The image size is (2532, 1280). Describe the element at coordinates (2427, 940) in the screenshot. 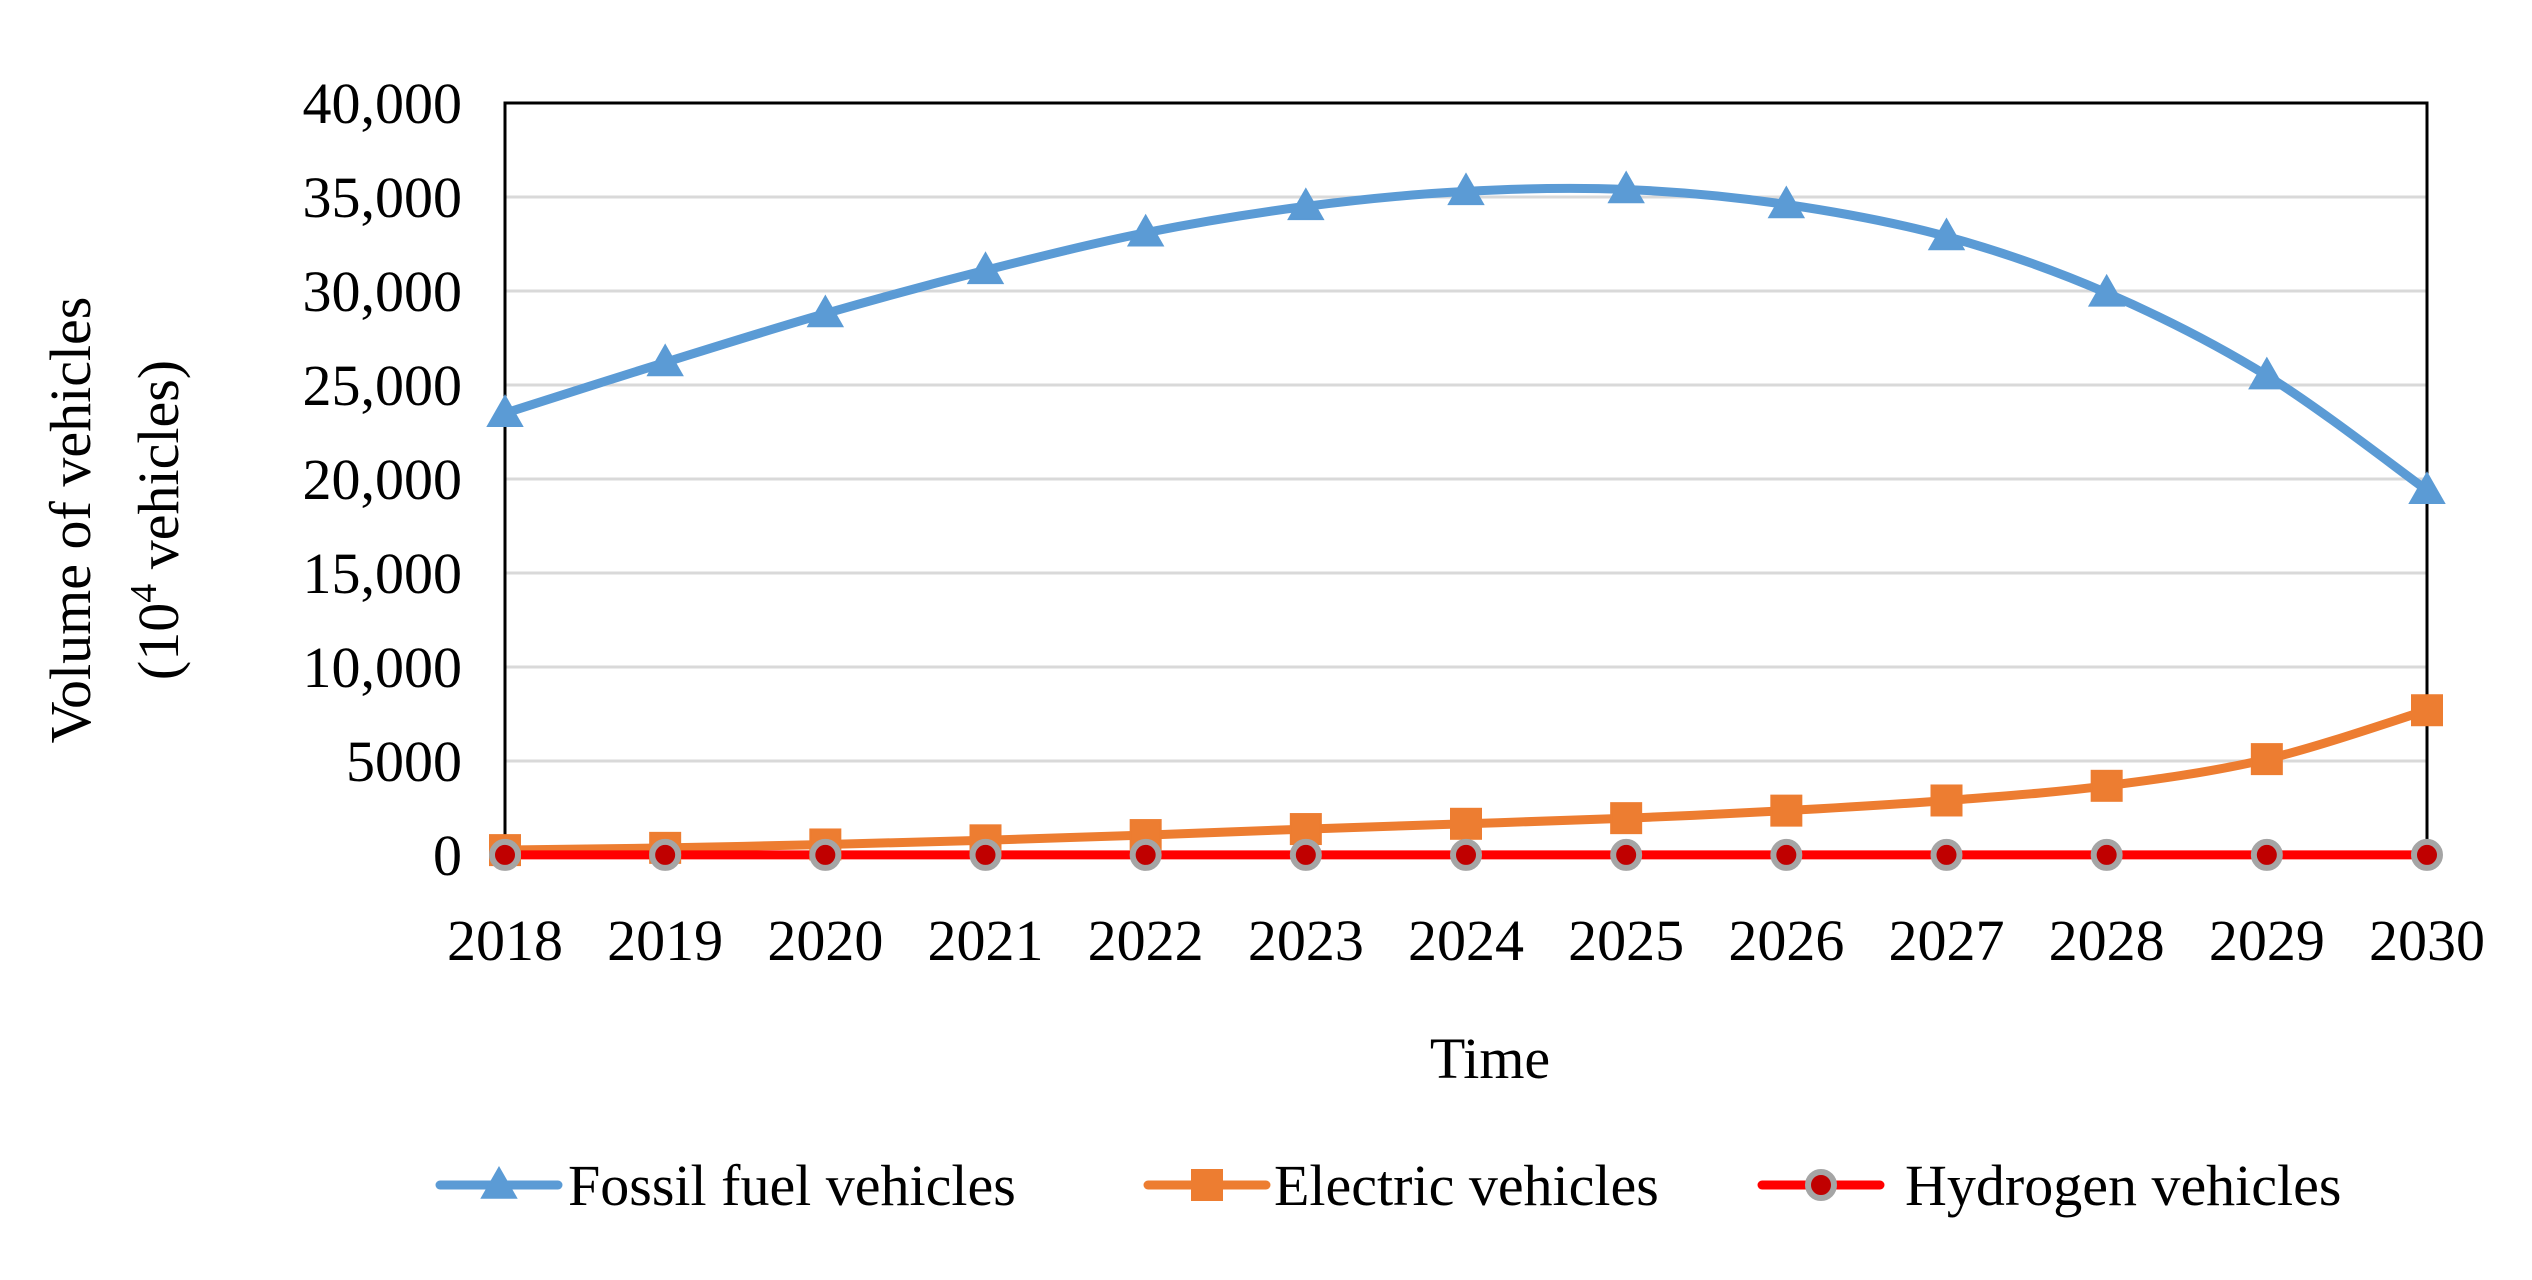

I see `x-tick-label: 2030` at that location.